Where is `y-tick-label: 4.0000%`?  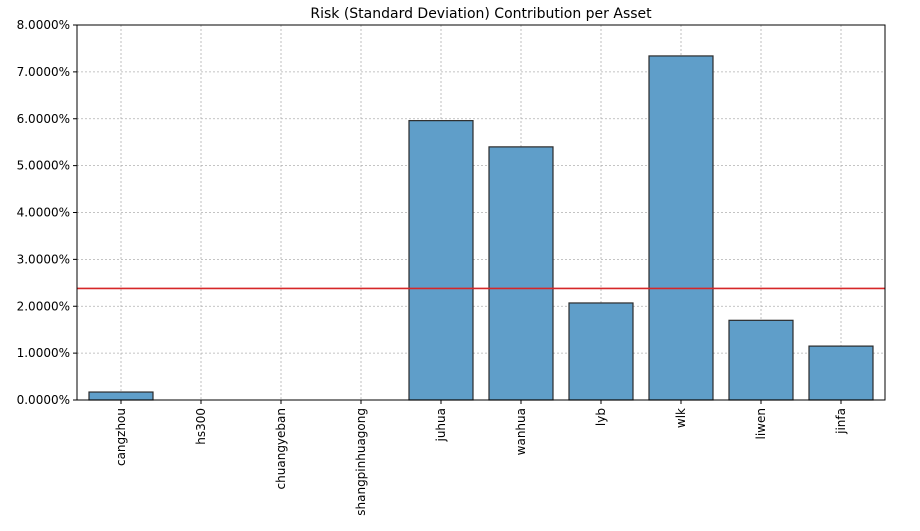
y-tick-label: 4.0000% is located at coordinates (43, 213).